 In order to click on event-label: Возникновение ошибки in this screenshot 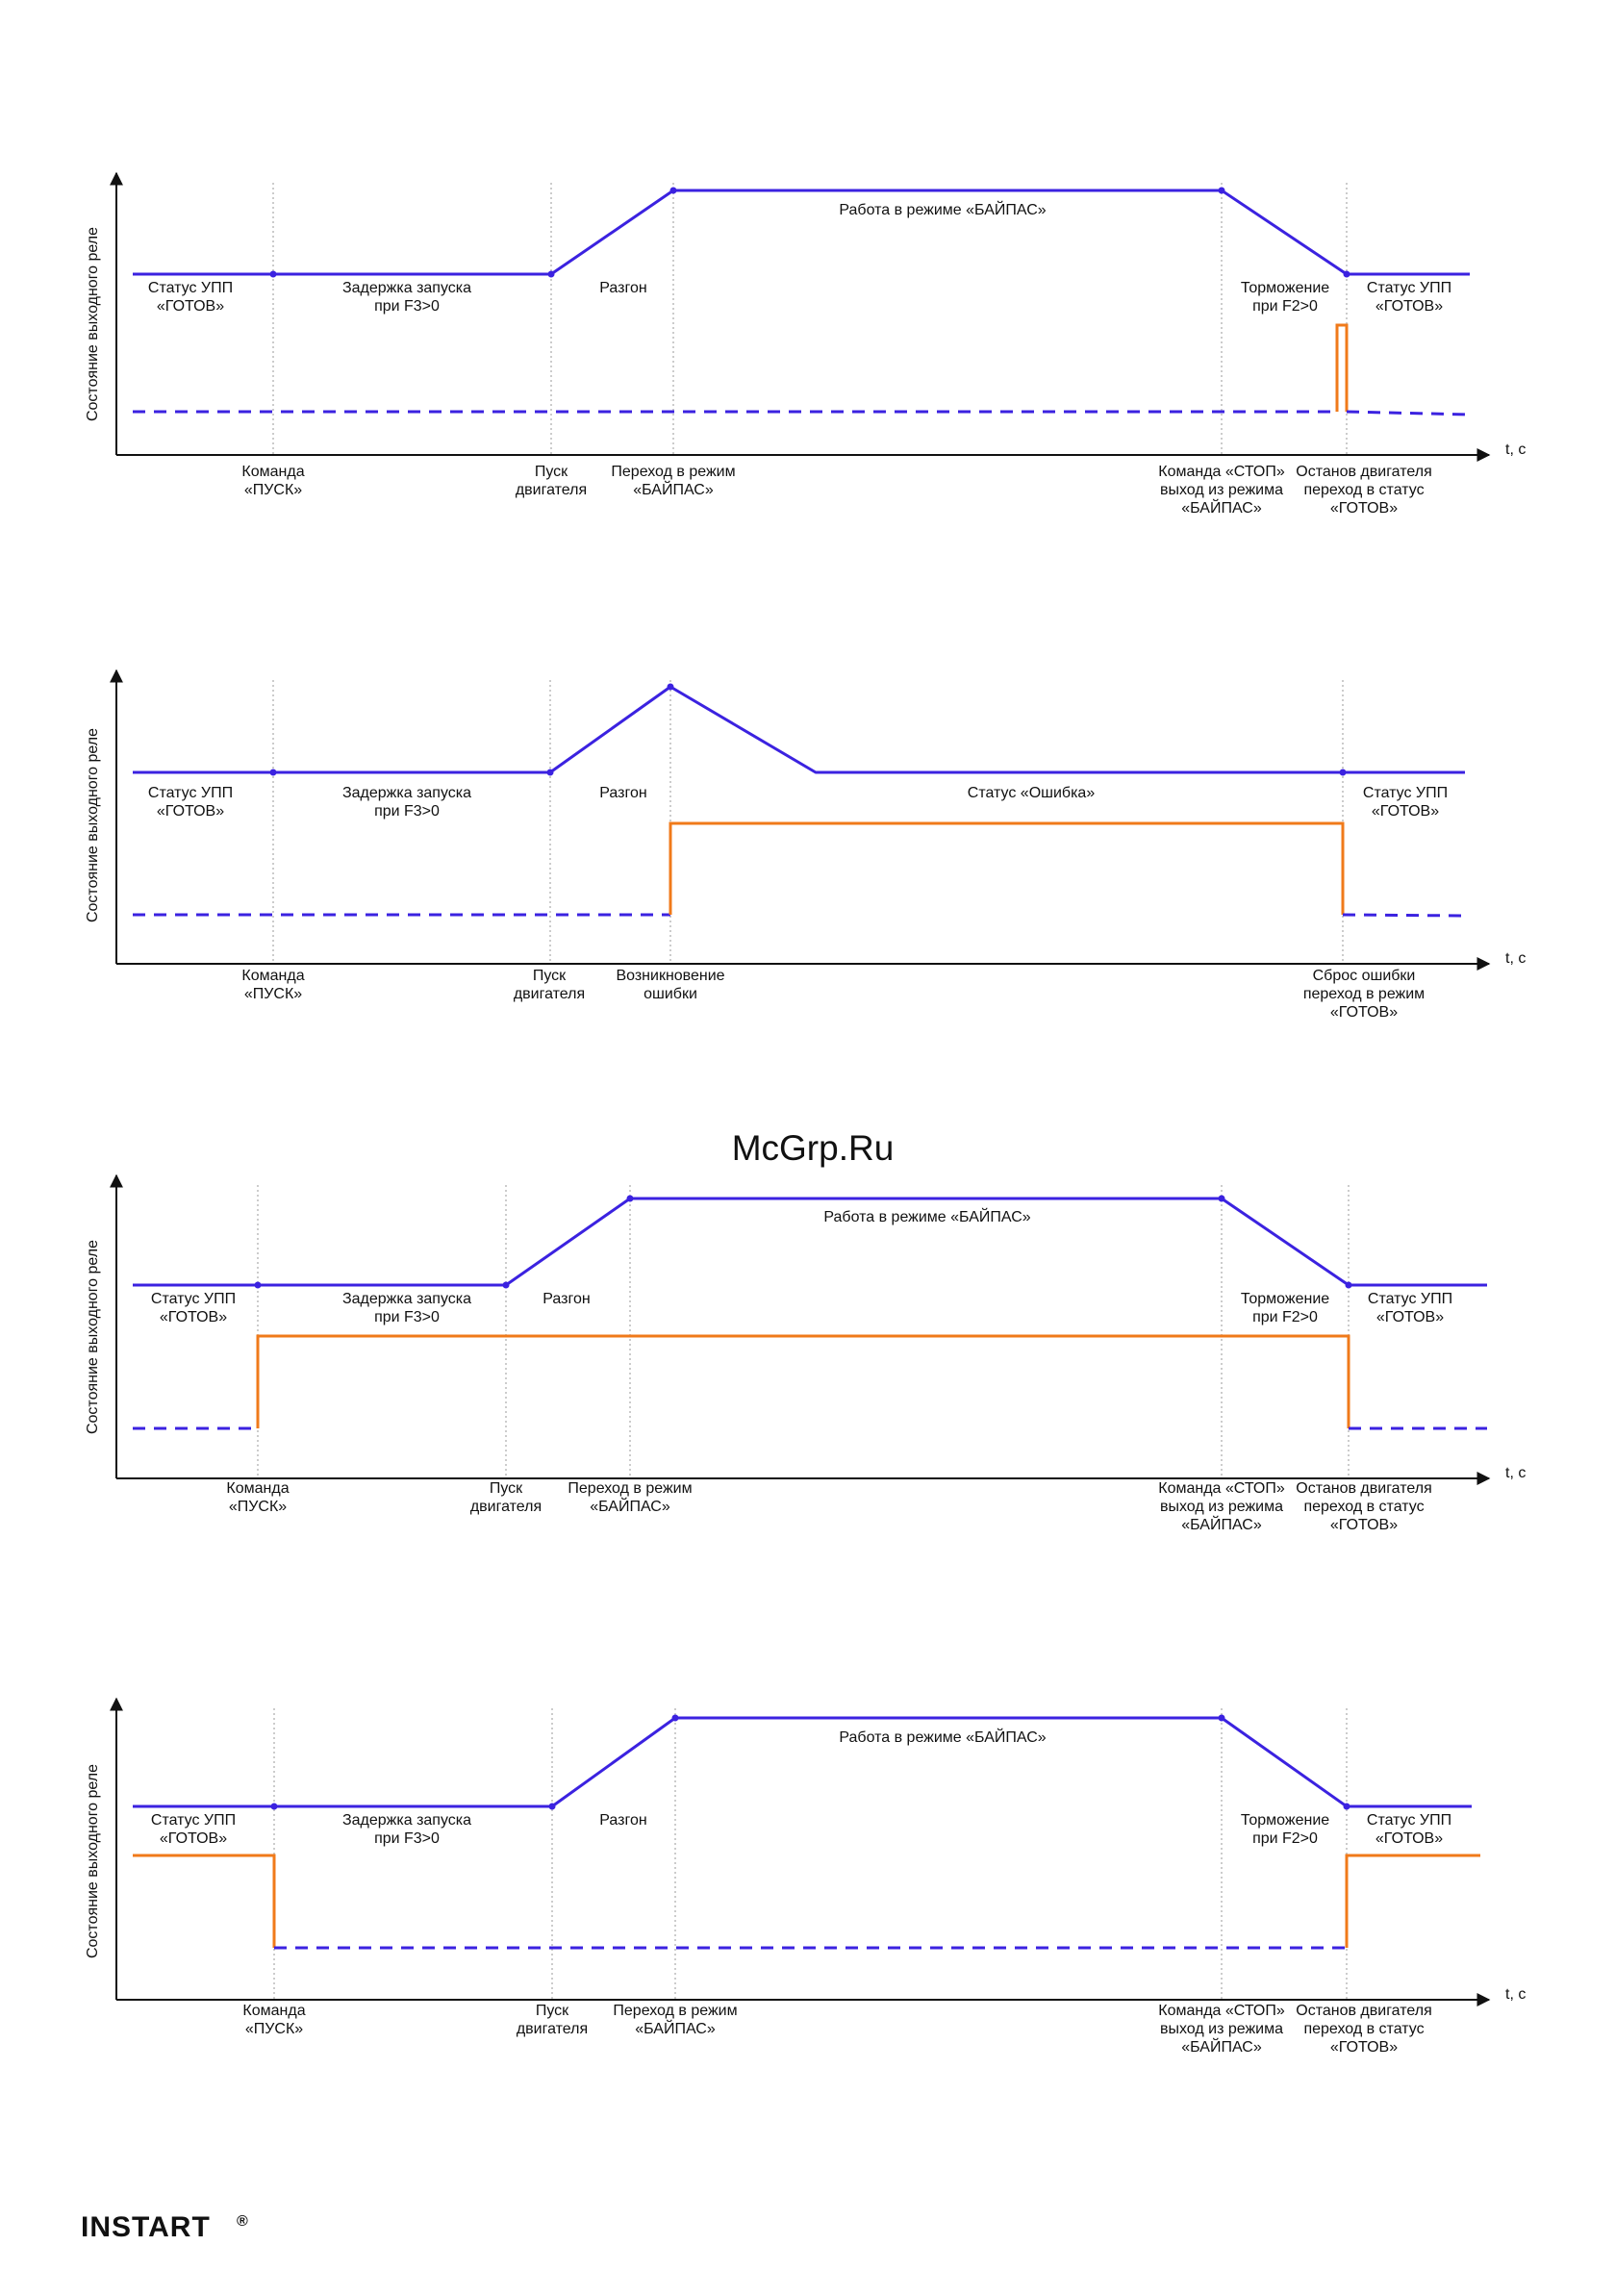, I will do `click(670, 985)`.